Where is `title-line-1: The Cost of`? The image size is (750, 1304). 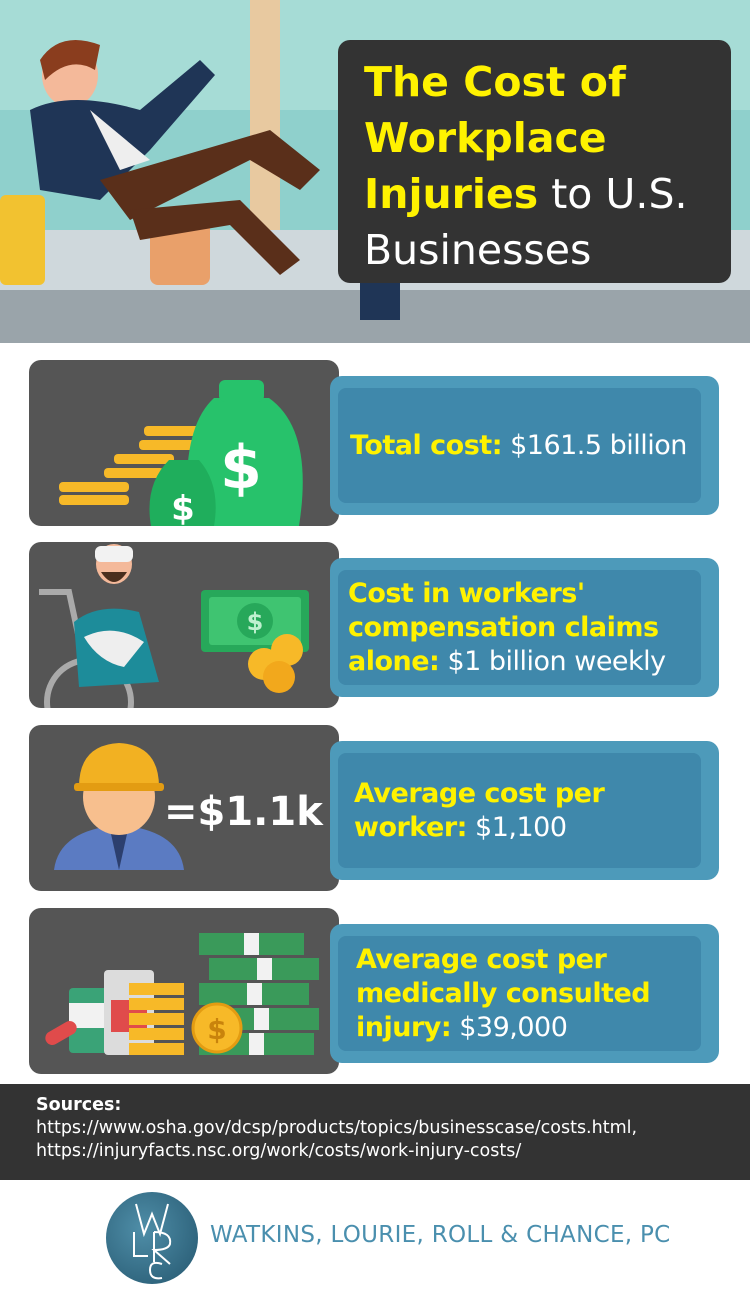
title-line-1: The Cost of is located at coordinates (495, 82).